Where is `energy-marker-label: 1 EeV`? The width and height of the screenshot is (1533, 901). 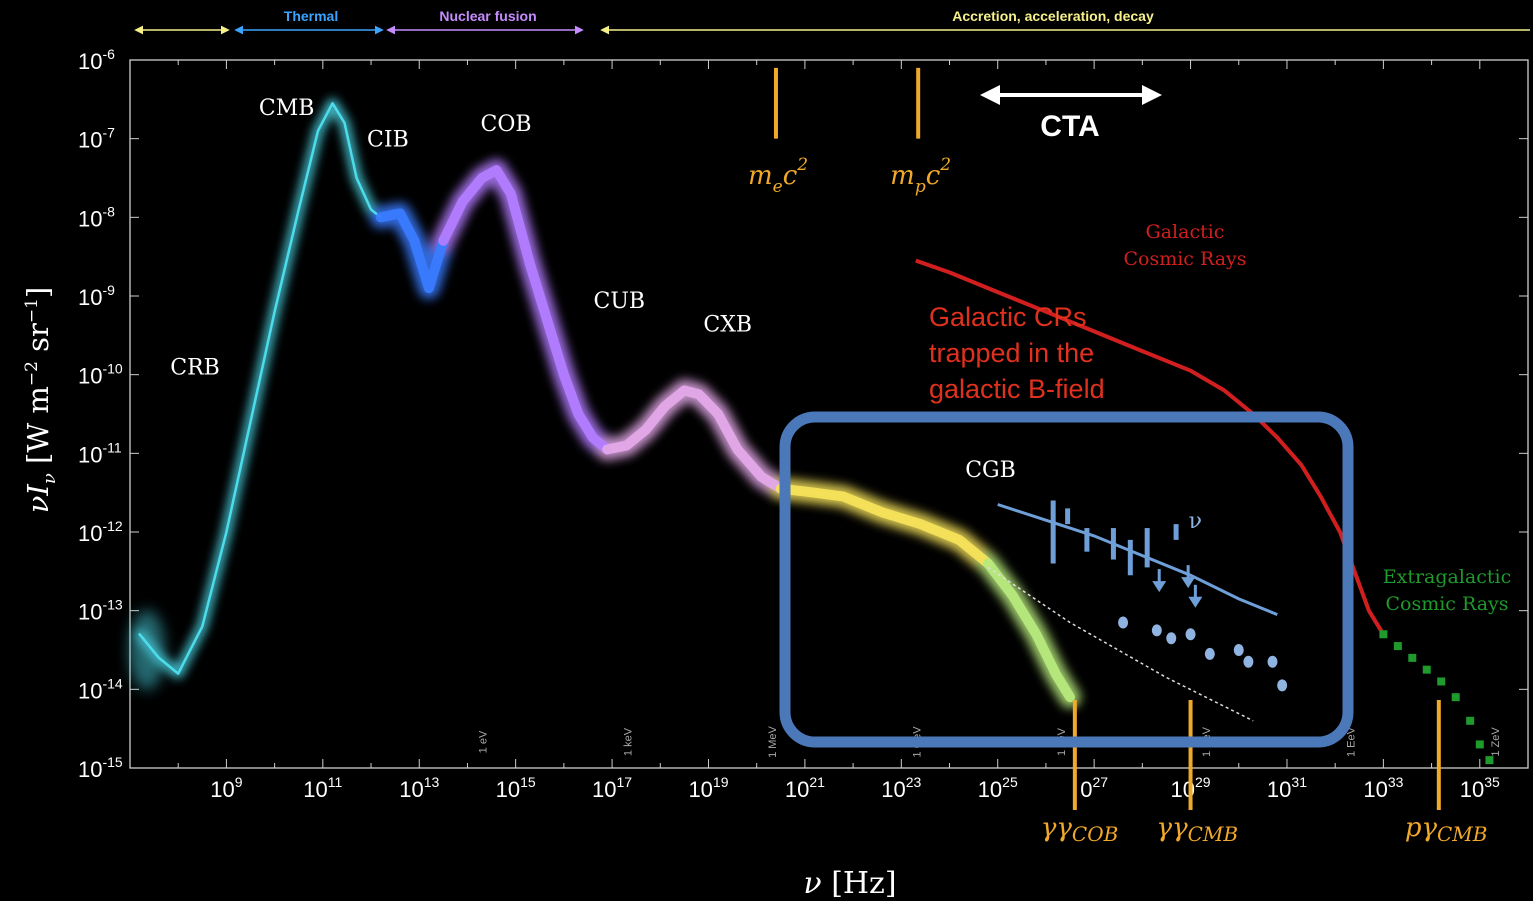
energy-marker-label: 1 EeV is located at coordinates (1351, 741).